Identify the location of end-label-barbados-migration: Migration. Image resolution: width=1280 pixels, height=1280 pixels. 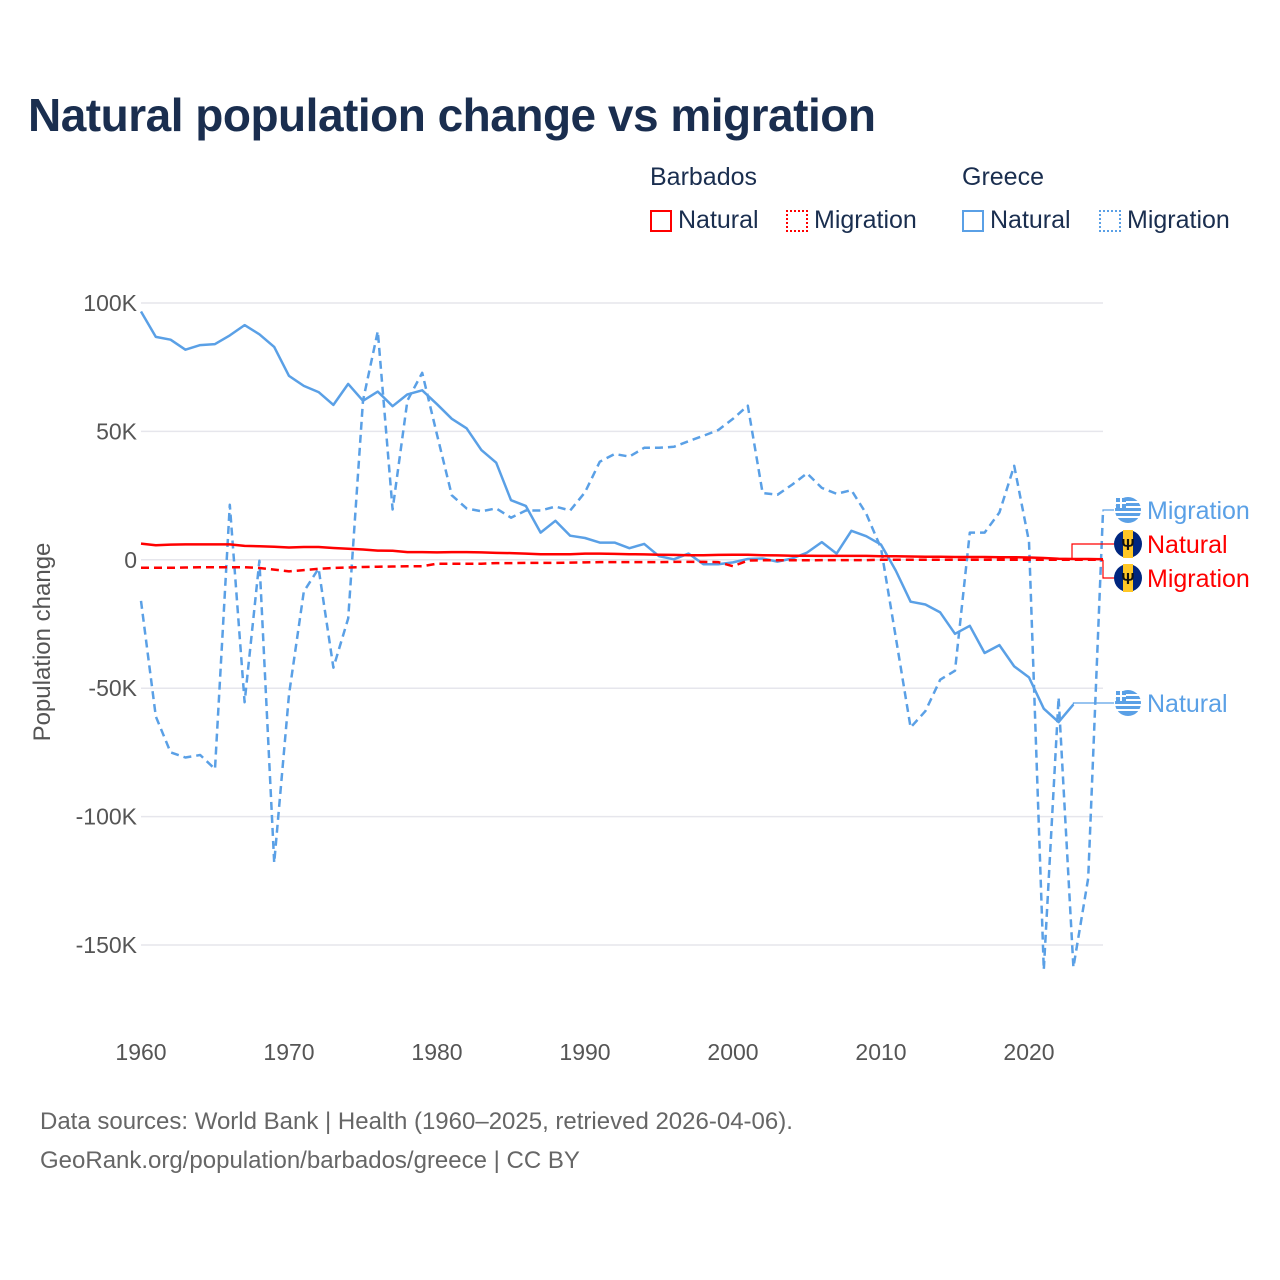
(1198, 579).